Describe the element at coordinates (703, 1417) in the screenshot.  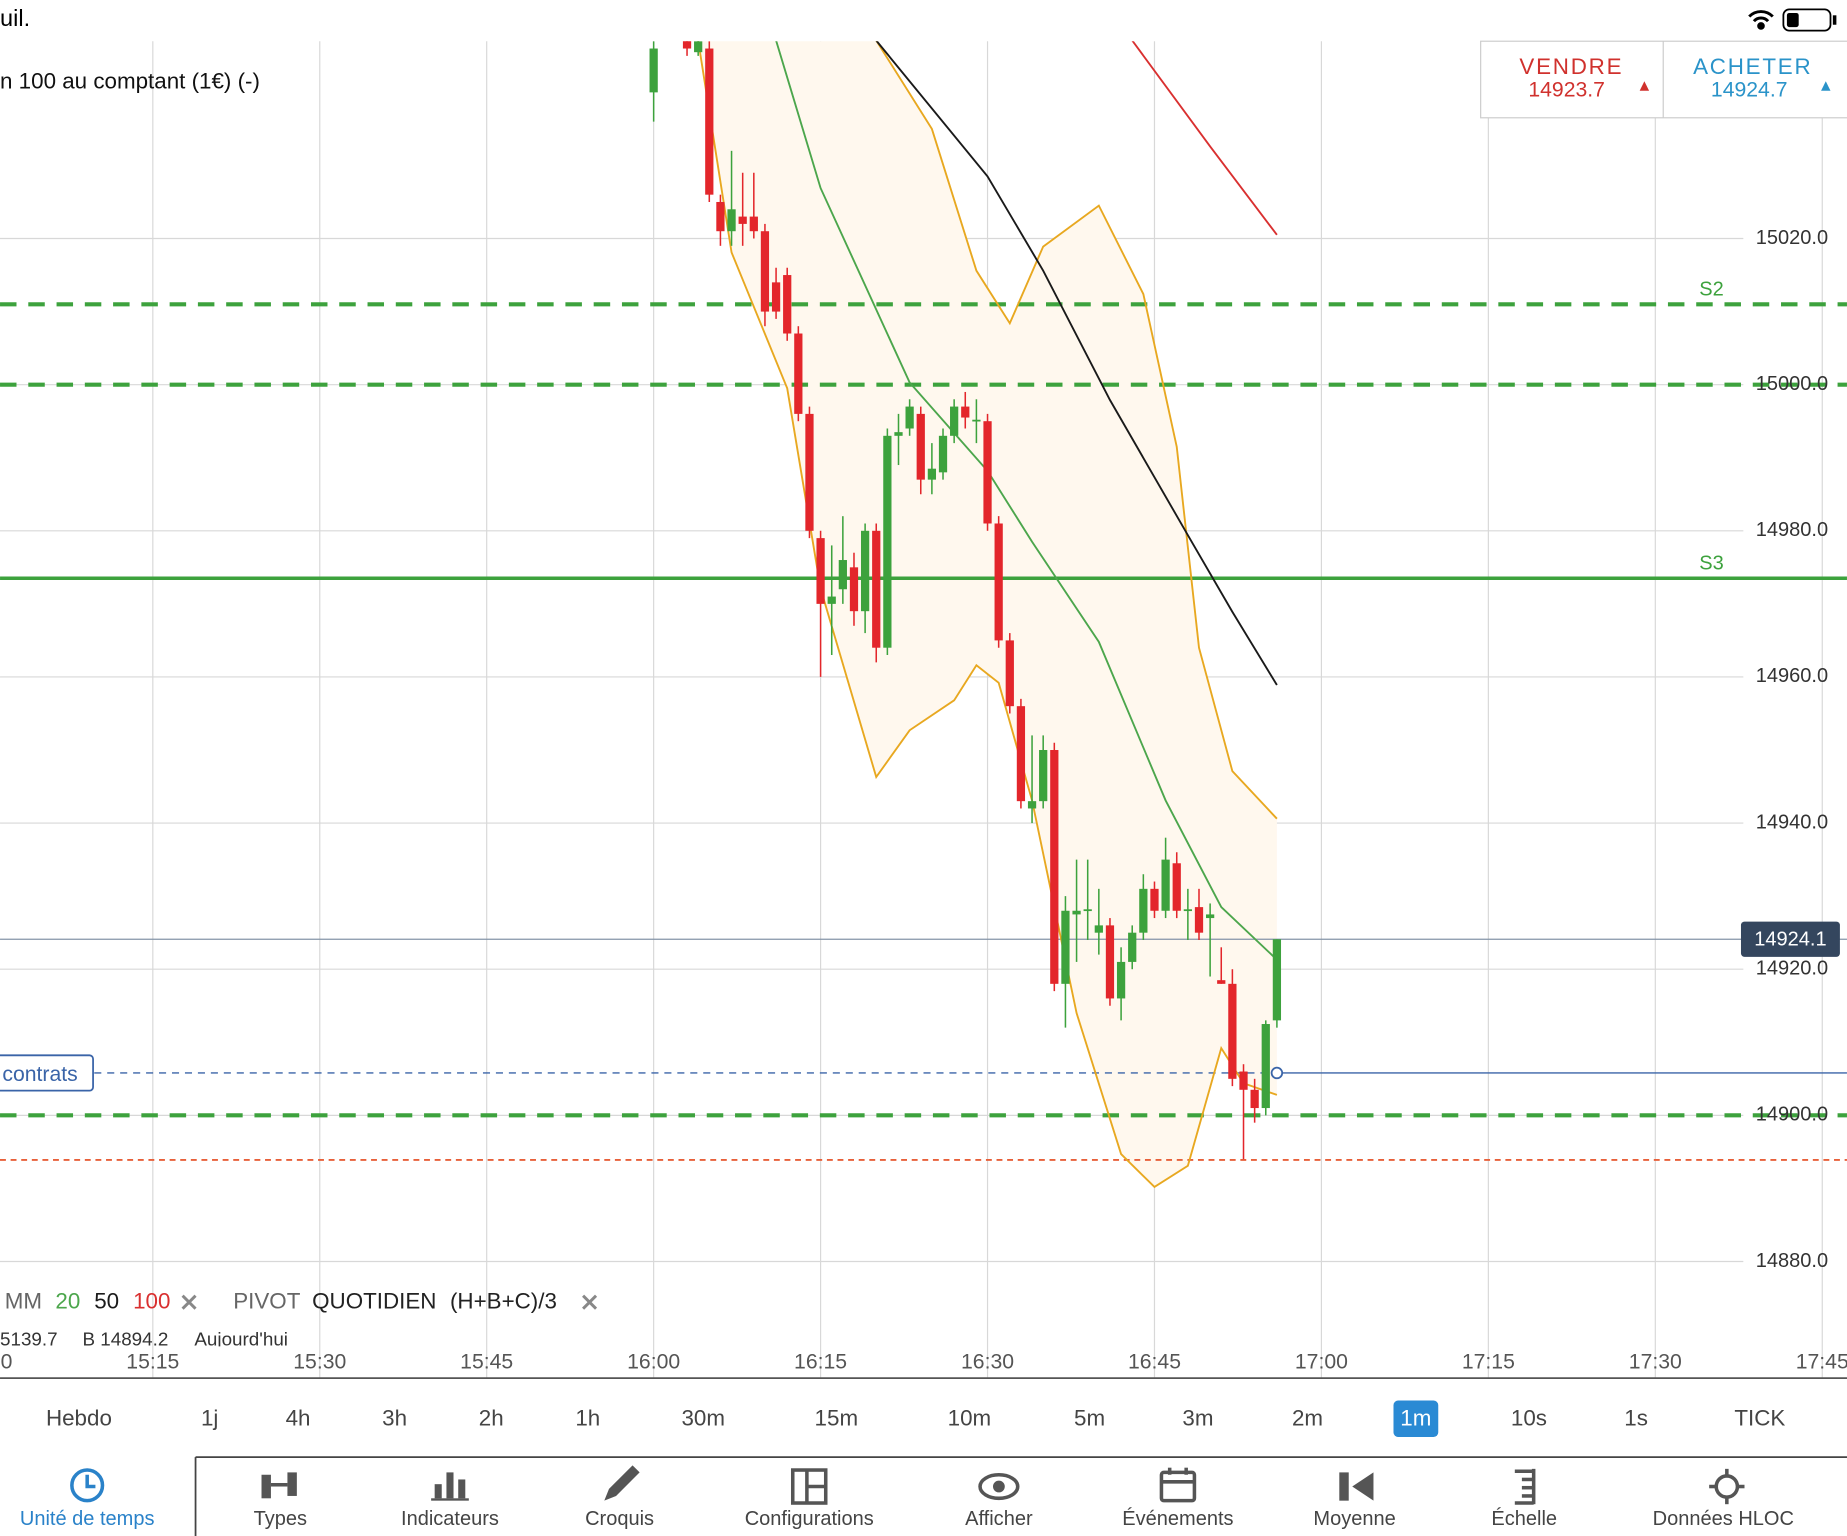
I see `timeframe-option: 30m` at that location.